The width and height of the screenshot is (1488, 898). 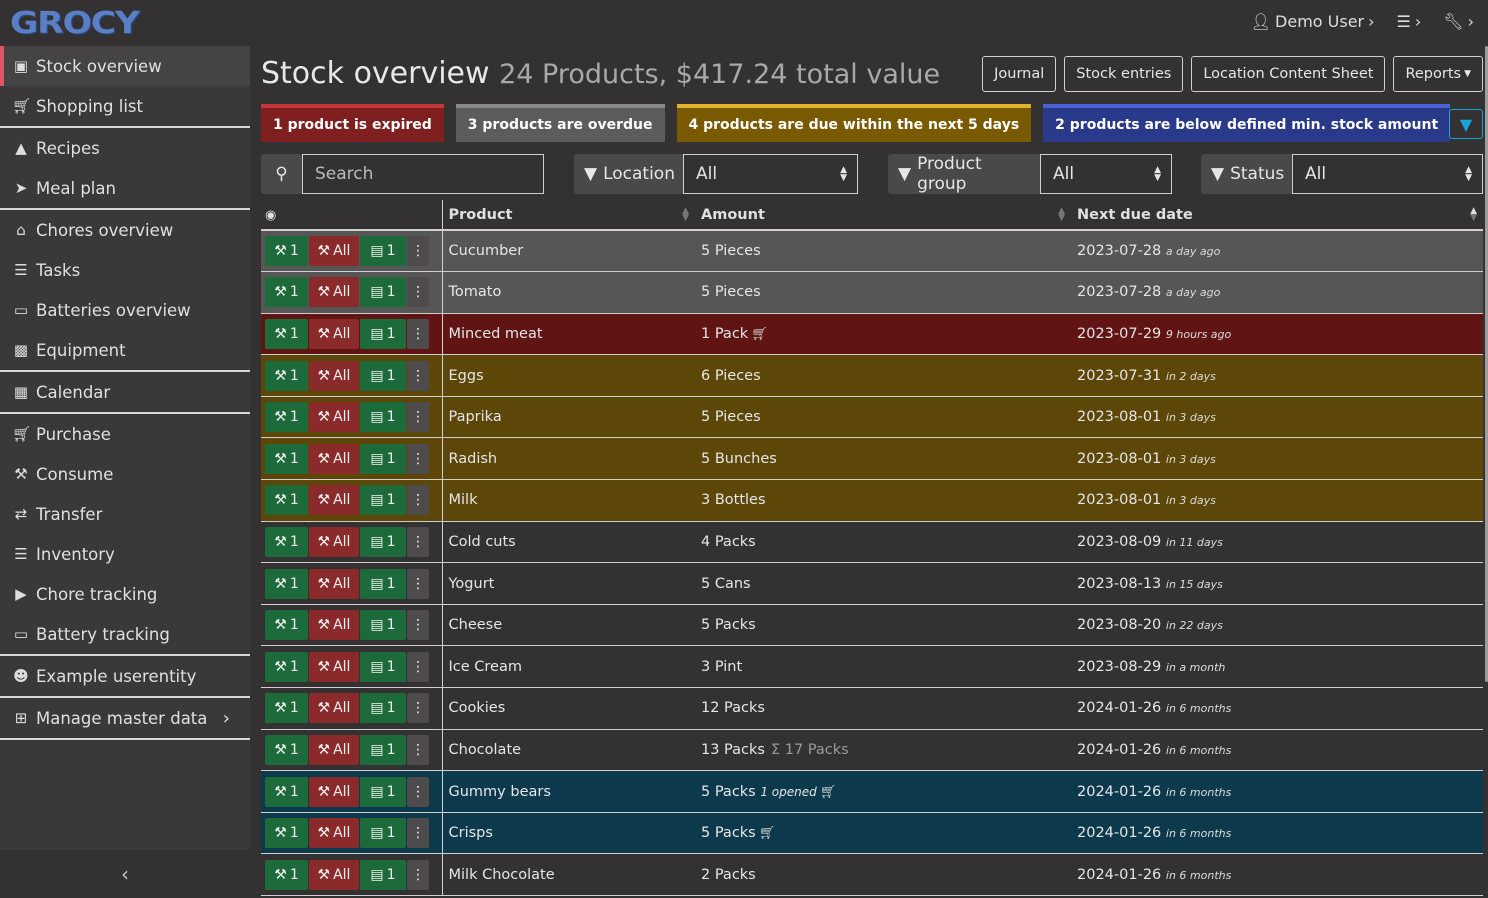 I want to click on sidebar-item-consume: ⚒ Consume, so click(x=125, y=474).